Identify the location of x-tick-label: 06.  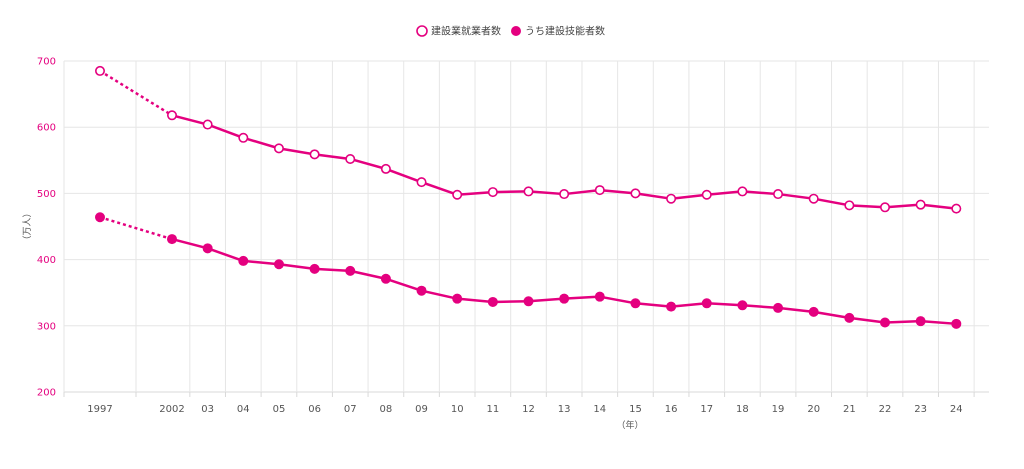
(314, 409).